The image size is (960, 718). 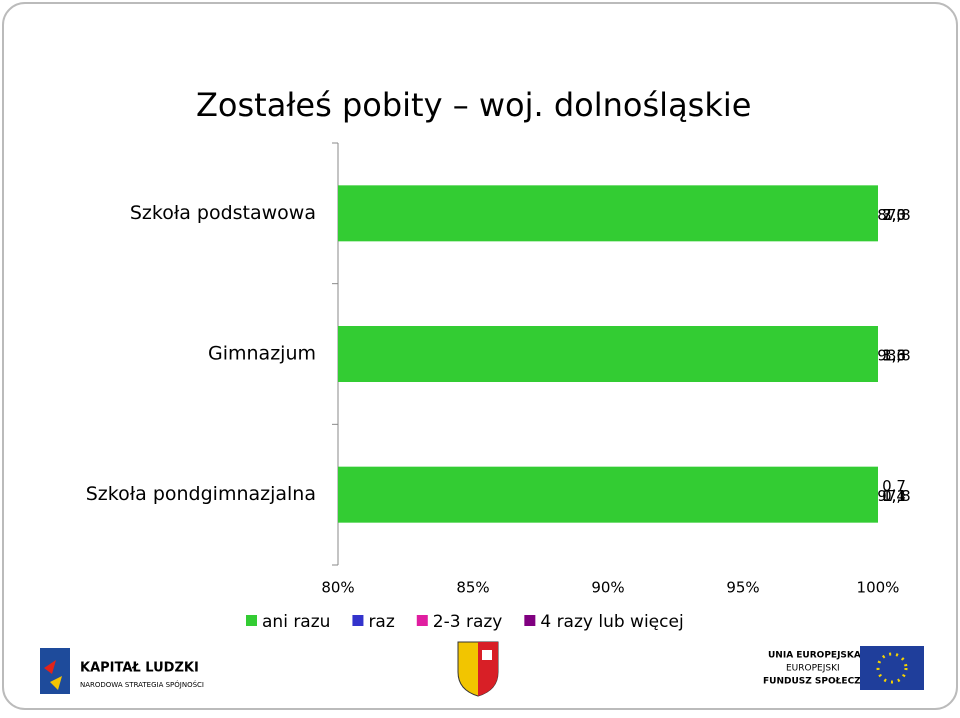 I want to click on legend-label: 4 razy lub więcej, so click(x=611, y=622).